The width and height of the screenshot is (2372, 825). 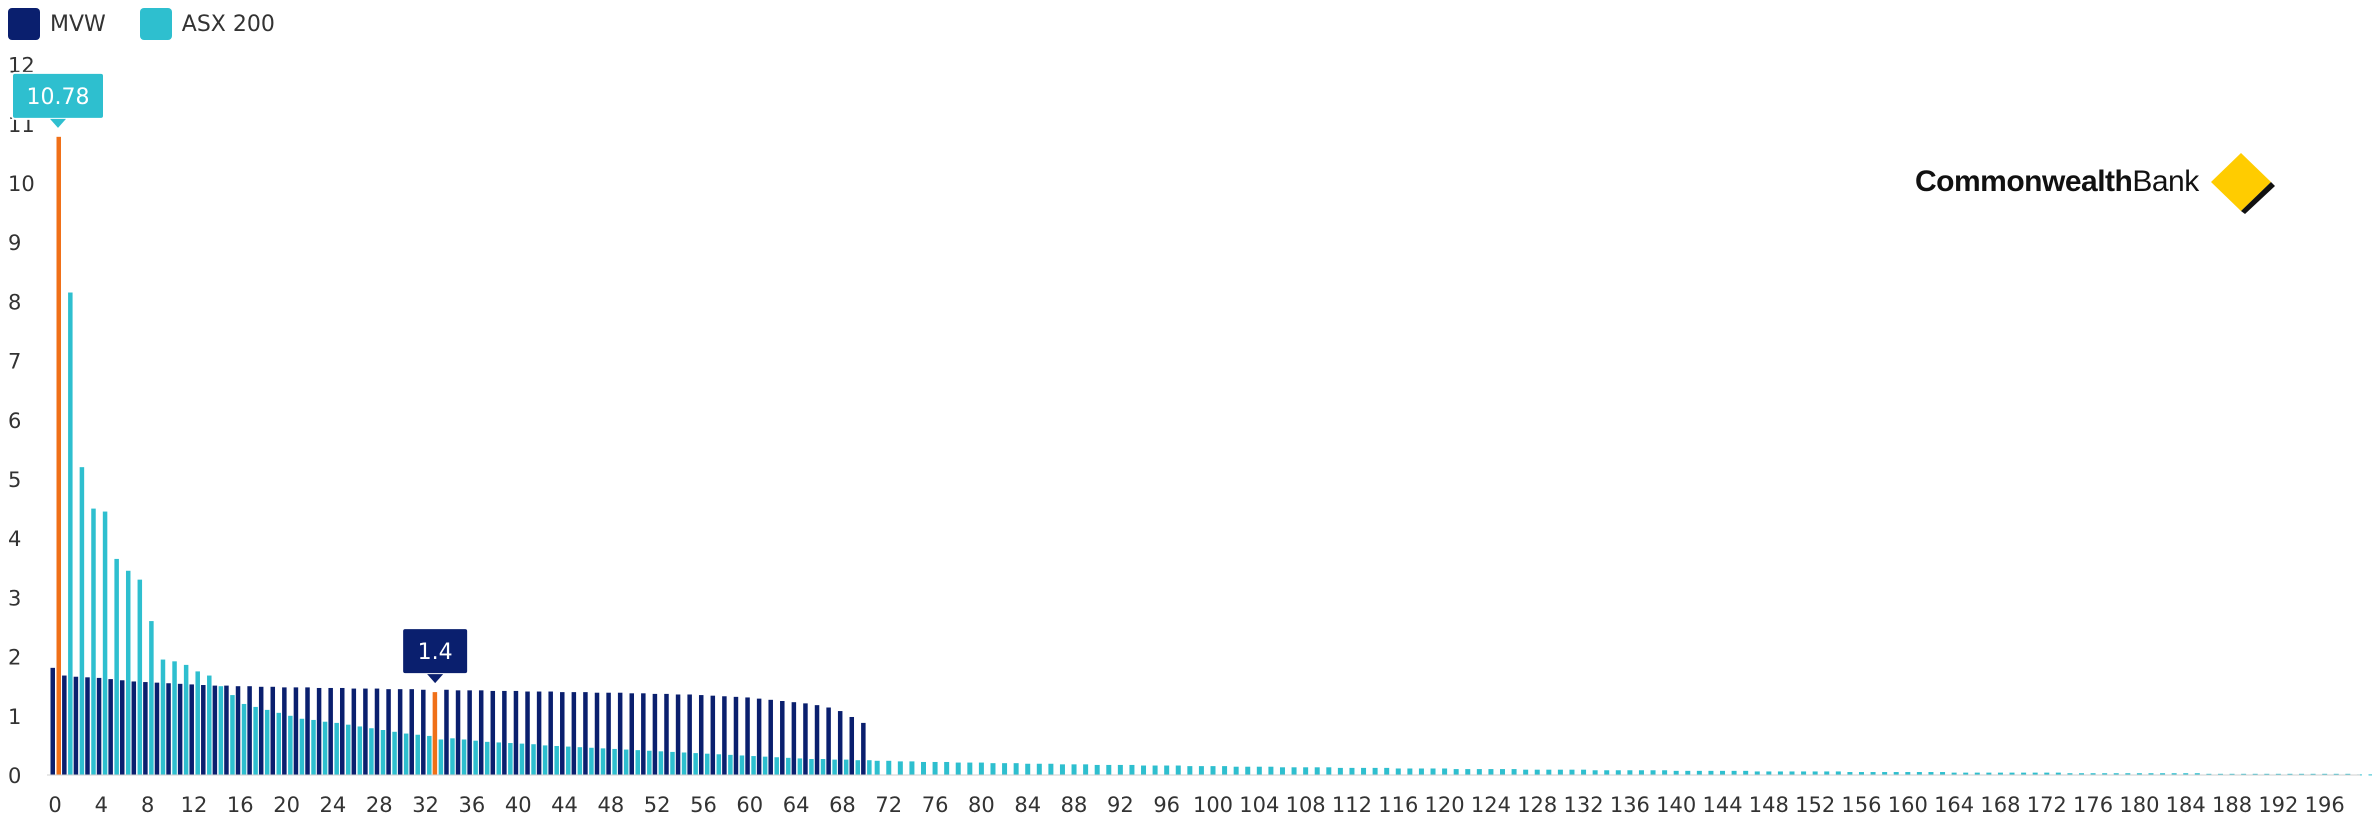 I want to click on y-tick-label: 1, so click(x=14, y=717).